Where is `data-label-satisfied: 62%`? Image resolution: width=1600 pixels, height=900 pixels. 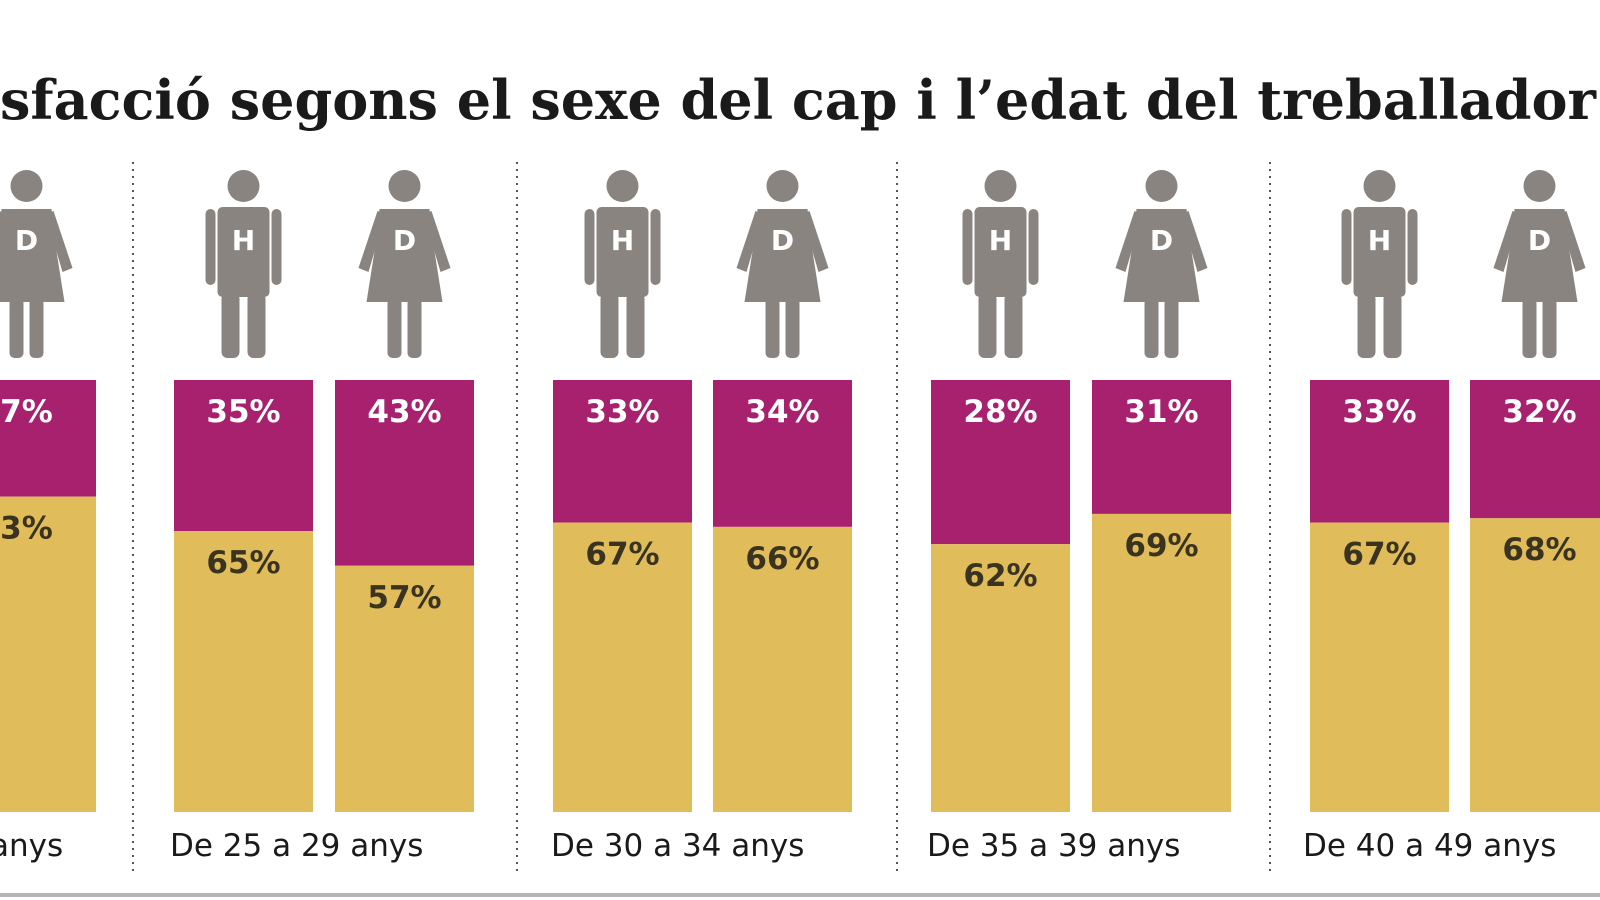
data-label-satisfied: 62% is located at coordinates (1000, 576).